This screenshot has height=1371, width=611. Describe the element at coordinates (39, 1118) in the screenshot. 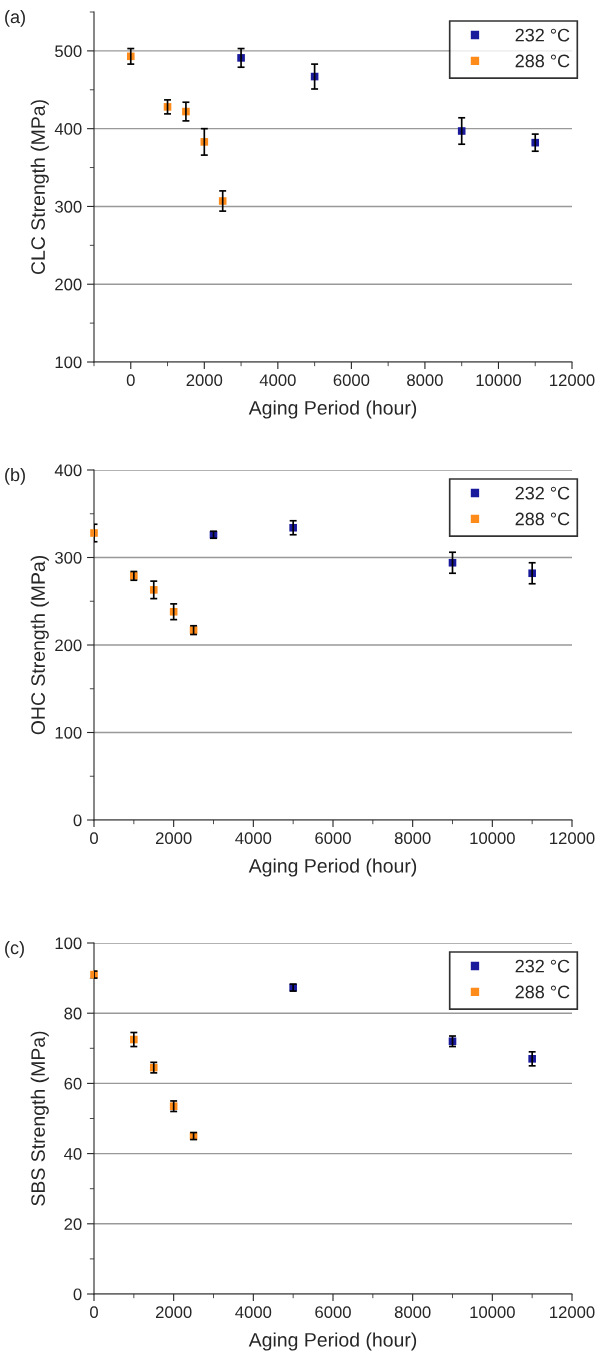

I see `y-axis-title: SBS Strength (MPa)` at that location.